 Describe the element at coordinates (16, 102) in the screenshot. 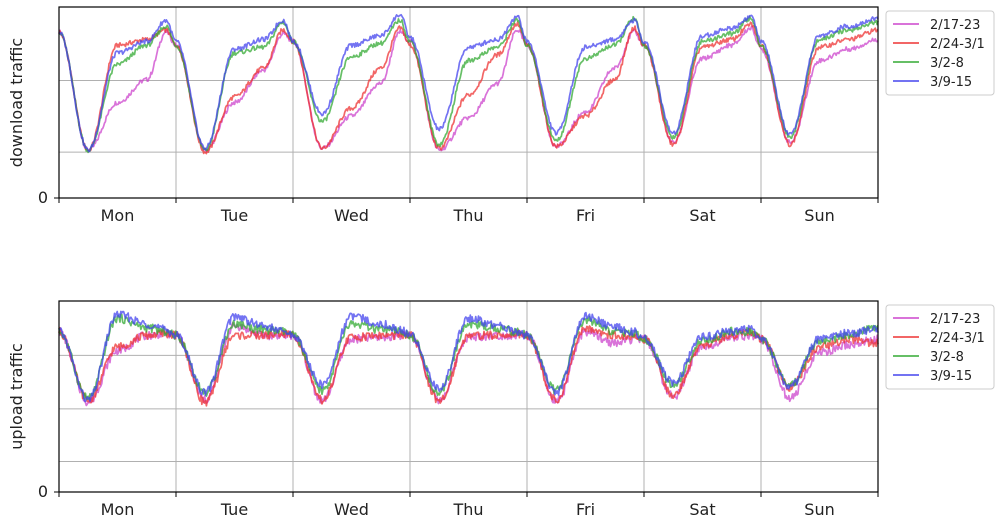

I see `y-axis-title: download traffic` at that location.